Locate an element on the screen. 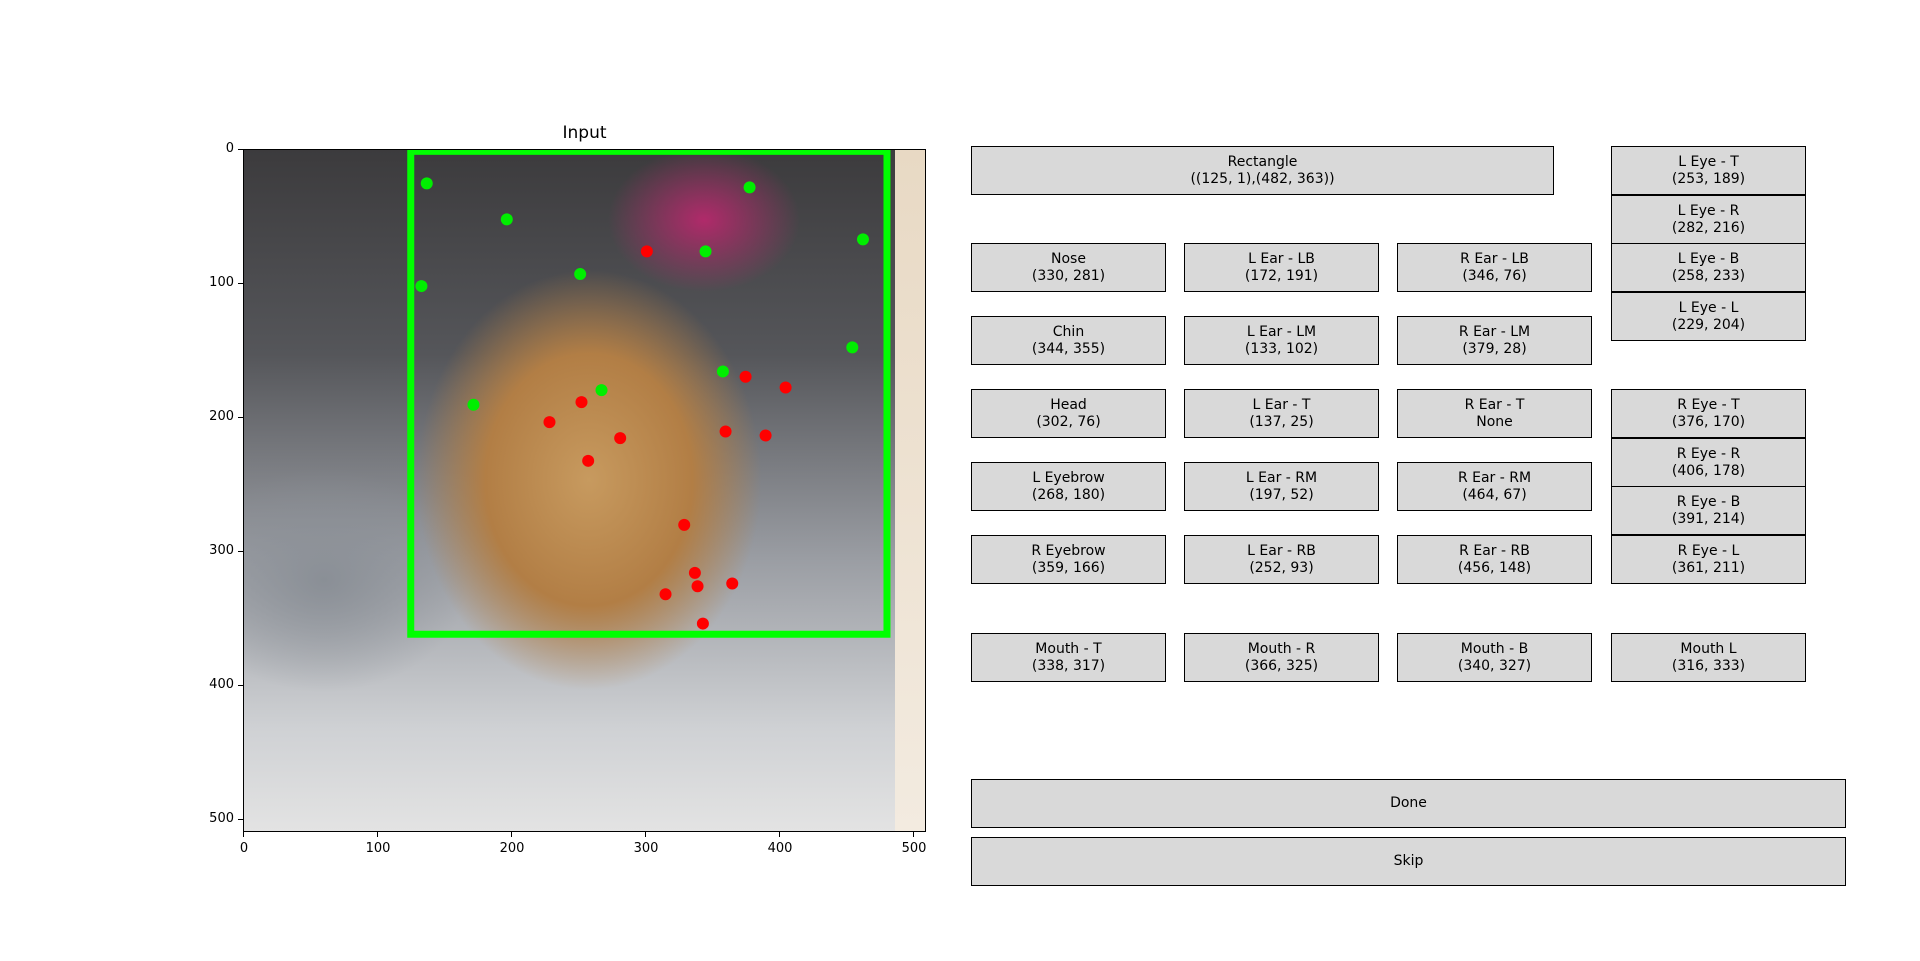 The width and height of the screenshot is (1920, 961). done-button: Done is located at coordinates (1408, 803).